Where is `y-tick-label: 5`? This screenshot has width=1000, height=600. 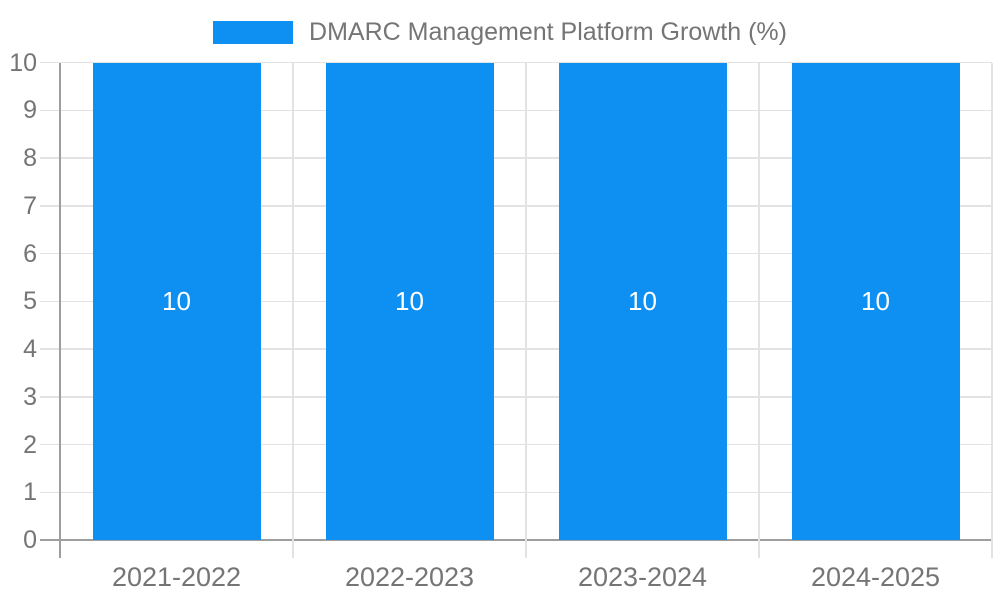 y-tick-label: 5 is located at coordinates (30, 301).